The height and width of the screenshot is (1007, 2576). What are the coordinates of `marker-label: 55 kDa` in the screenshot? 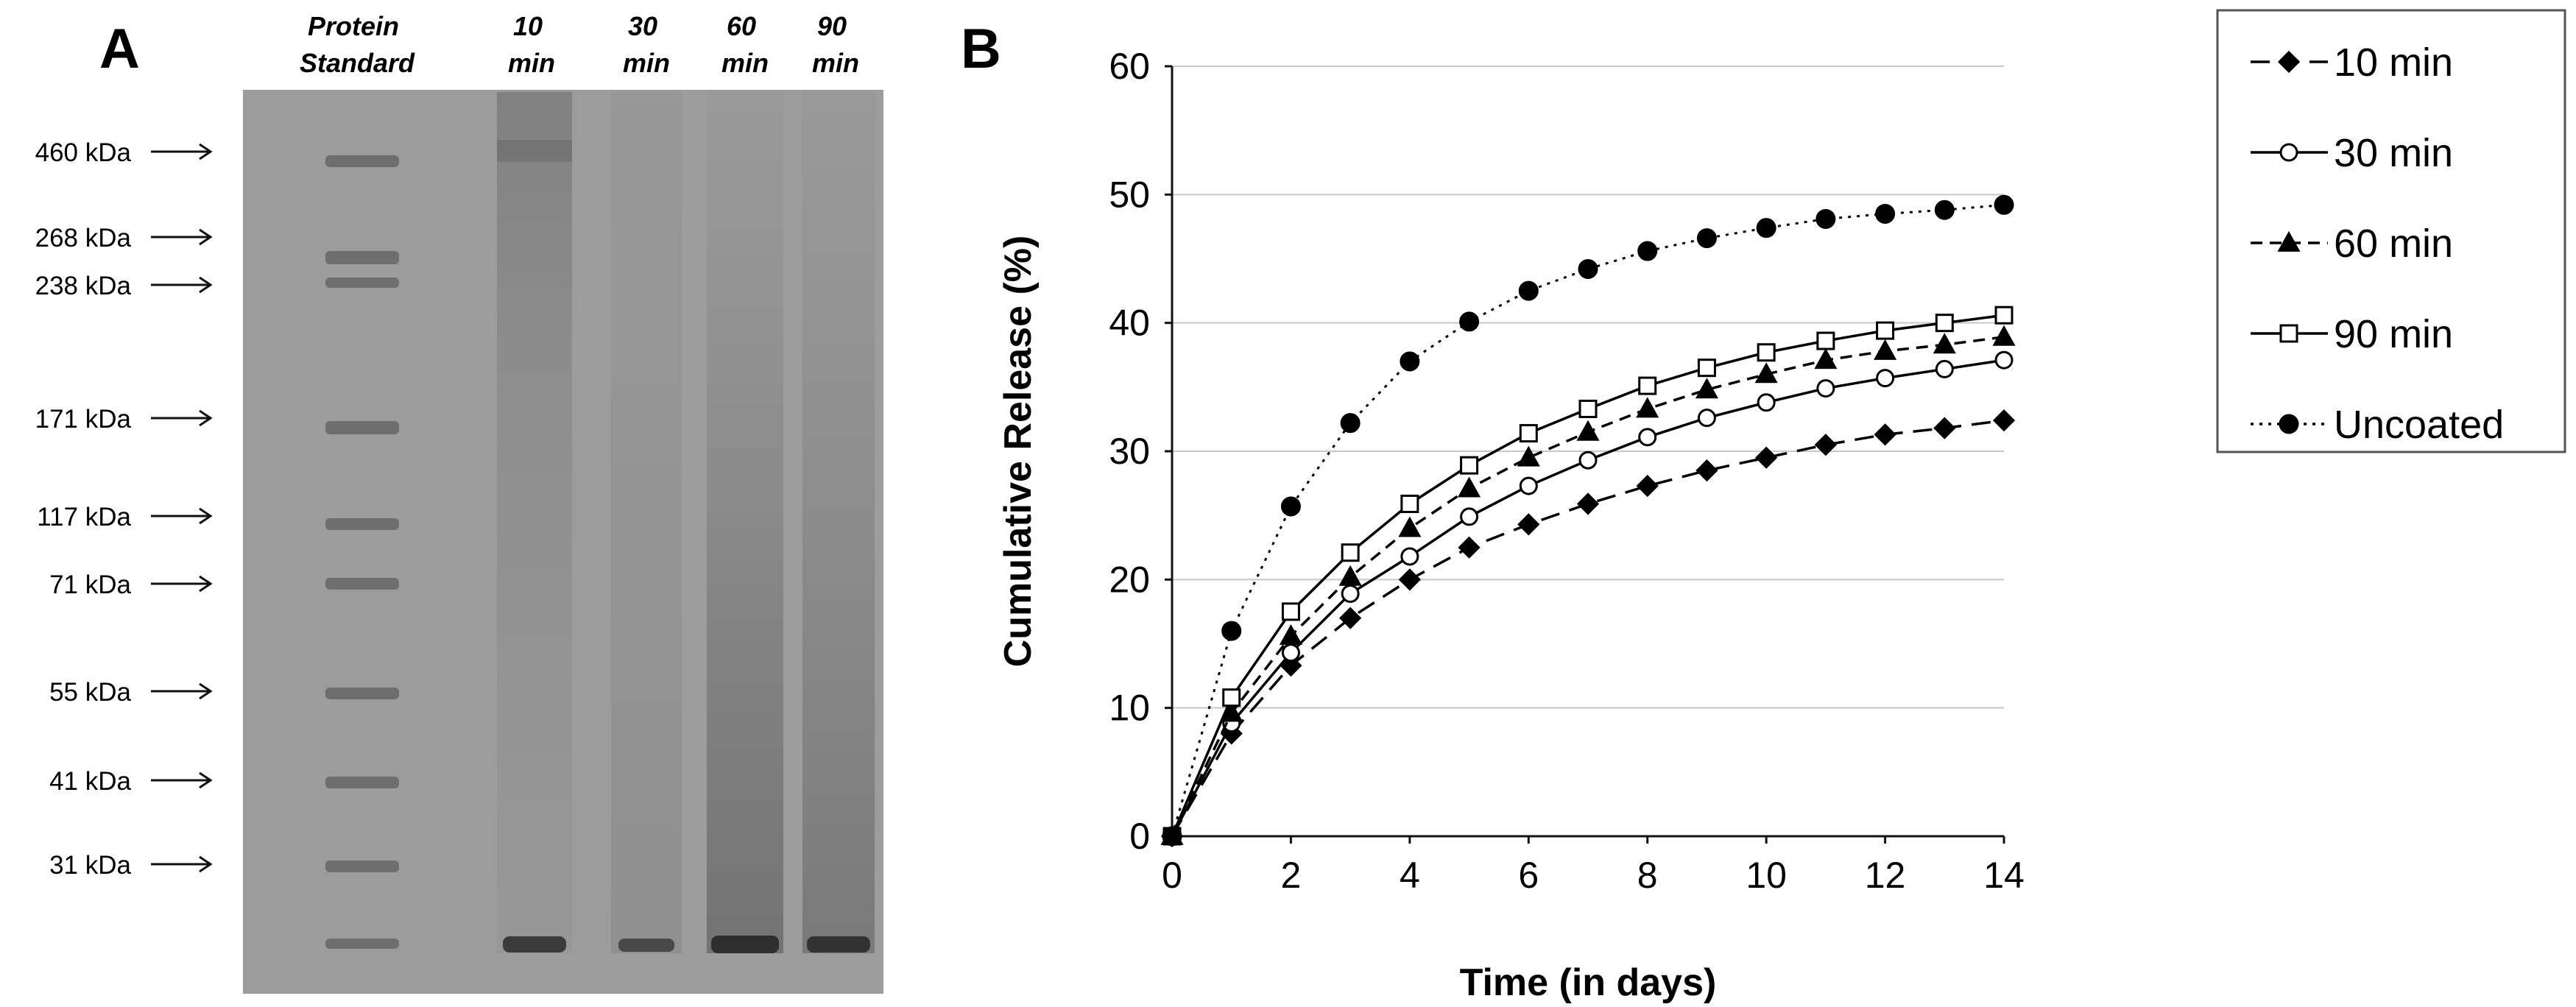 It's located at (90, 692).